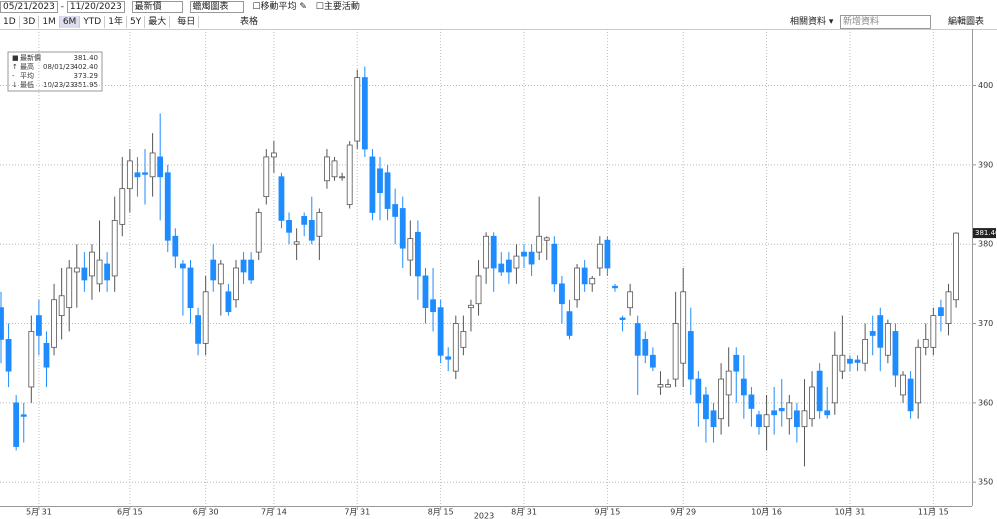 Image resolution: width=997 pixels, height=519 pixels. Describe the element at coordinates (808, 22) in the screenshot. I see `related-label: 相關資料` at that location.